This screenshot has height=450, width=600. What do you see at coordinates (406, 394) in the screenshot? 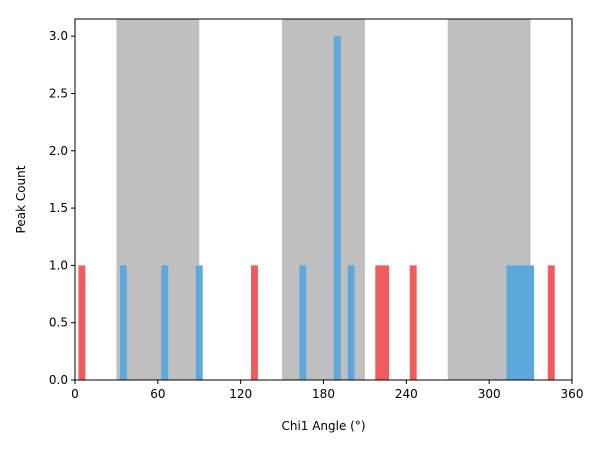
I see `x-tick-label: 240` at bounding box center [406, 394].